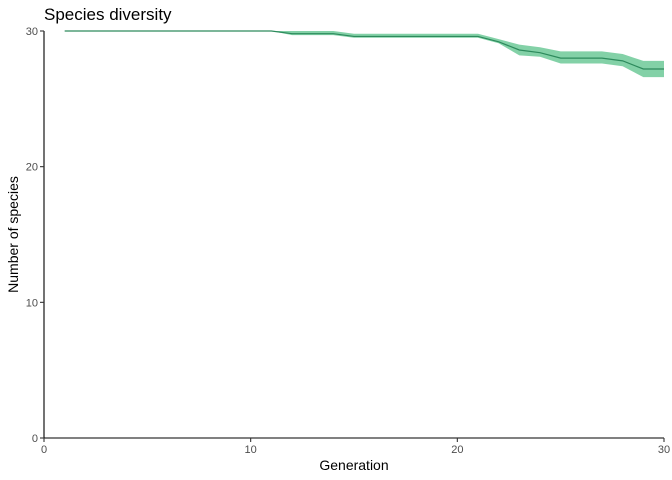 This screenshot has height=480, width=672. What do you see at coordinates (364, 50) in the screenshot?
I see `series-line` at bounding box center [364, 50].